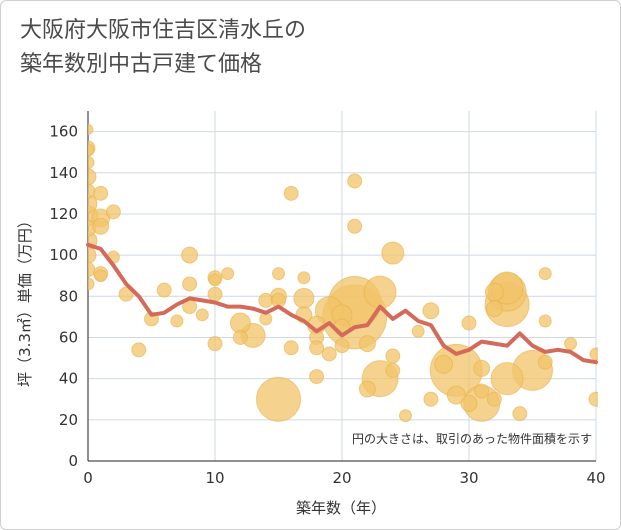 The height and width of the screenshot is (530, 621). I want to click on y-tick-label: 60, so click(68, 337).